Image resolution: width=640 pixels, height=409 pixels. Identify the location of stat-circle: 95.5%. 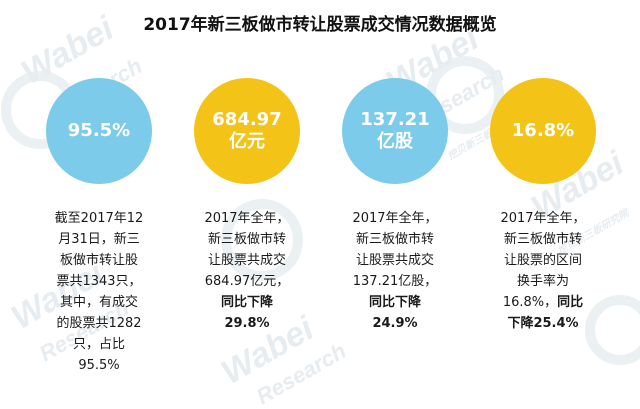
(99, 131).